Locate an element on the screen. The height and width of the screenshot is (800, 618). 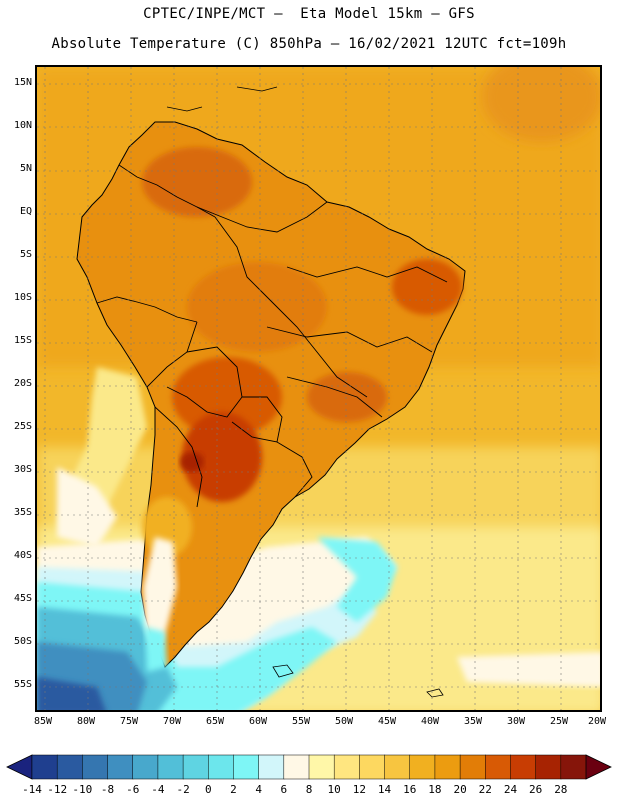
lon-label-40w: 40W is located at coordinates (430, 721).